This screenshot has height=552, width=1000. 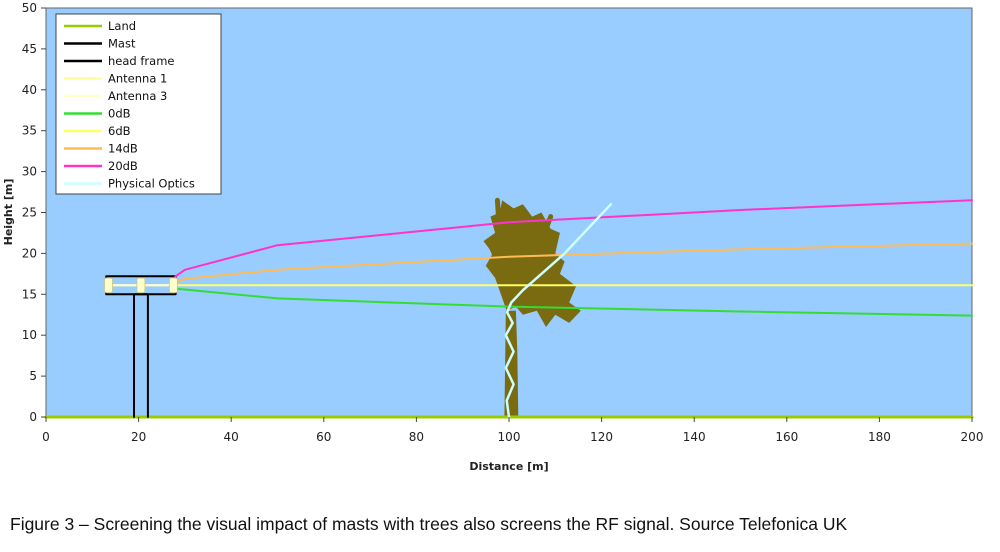 I want to click on x-tick-label-8: 160, so click(x=786, y=437).